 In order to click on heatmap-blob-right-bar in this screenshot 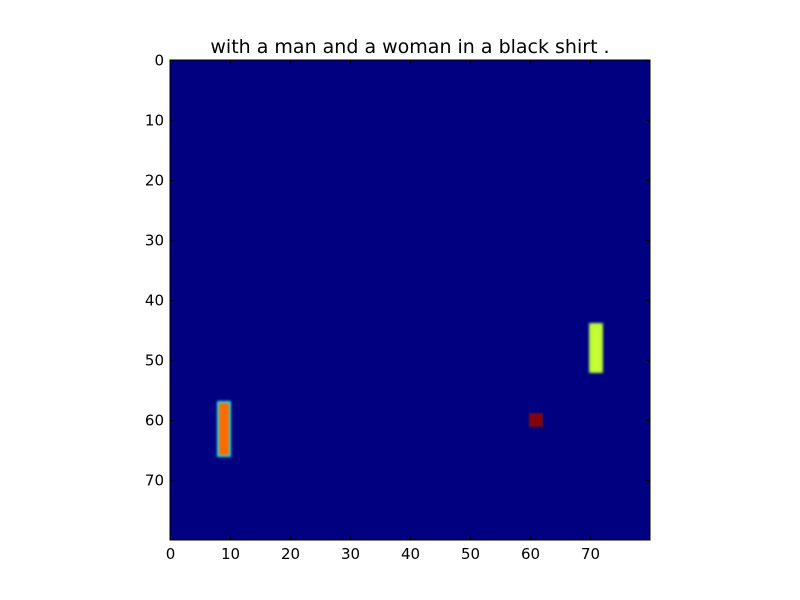, I will do `click(596, 348)`.